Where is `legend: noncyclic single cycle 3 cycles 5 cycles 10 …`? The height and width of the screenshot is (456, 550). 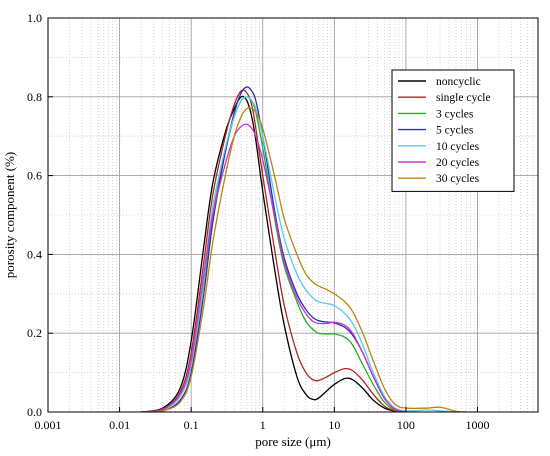
legend: noncyclic single cycle 3 cycles 5 cycles 10 … is located at coordinates (453, 130).